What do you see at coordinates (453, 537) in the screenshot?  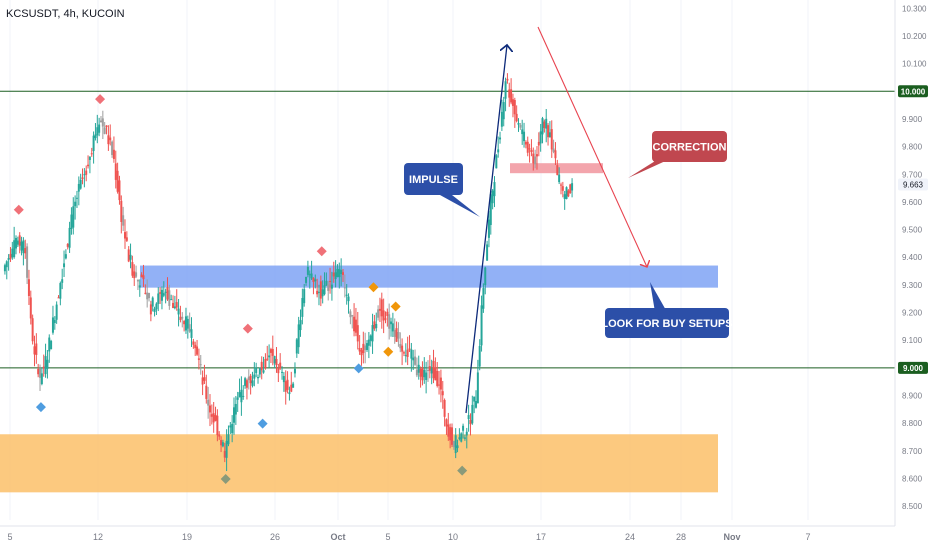 I see `time-tick-label: 10` at bounding box center [453, 537].